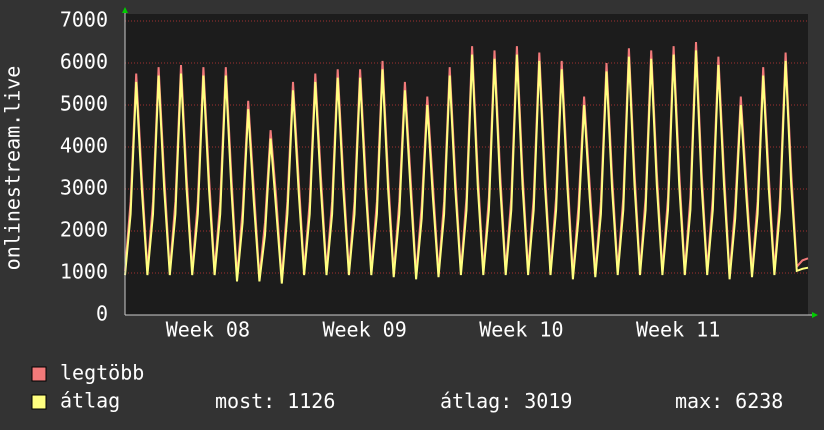 The height and width of the screenshot is (430, 824). Describe the element at coordinates (102, 314) in the screenshot. I see `y-tick-label: 0` at that location.